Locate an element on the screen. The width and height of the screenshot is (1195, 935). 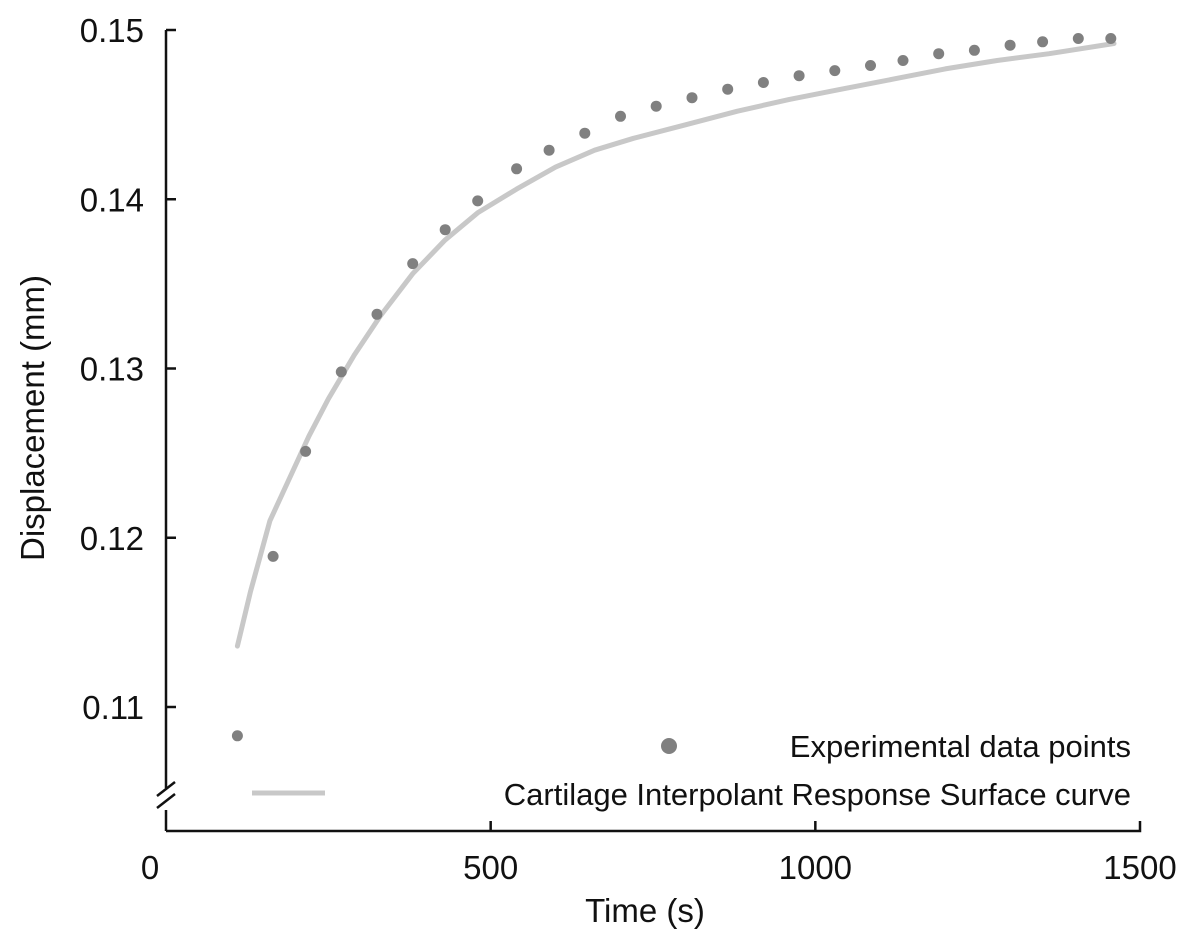
y-tick-label: 0.14 is located at coordinates (112, 199).